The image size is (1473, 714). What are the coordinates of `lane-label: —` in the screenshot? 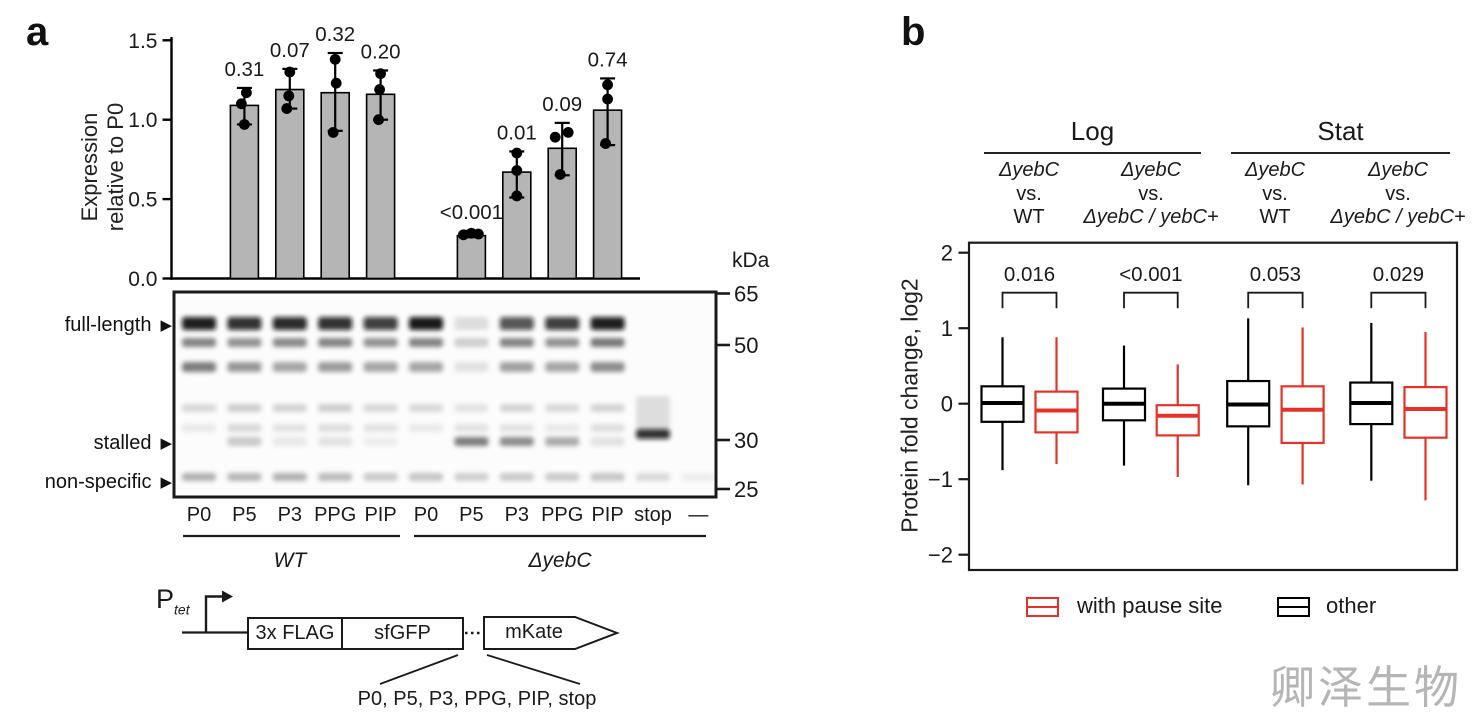 It's located at (698, 515).